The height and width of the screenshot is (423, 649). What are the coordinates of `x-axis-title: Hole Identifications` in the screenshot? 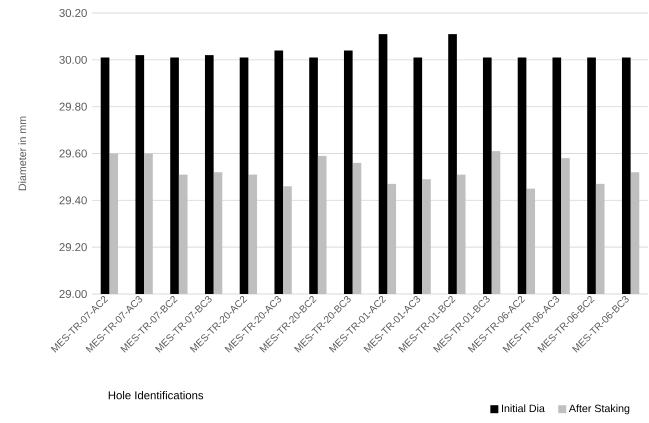 It's located at (156, 395).